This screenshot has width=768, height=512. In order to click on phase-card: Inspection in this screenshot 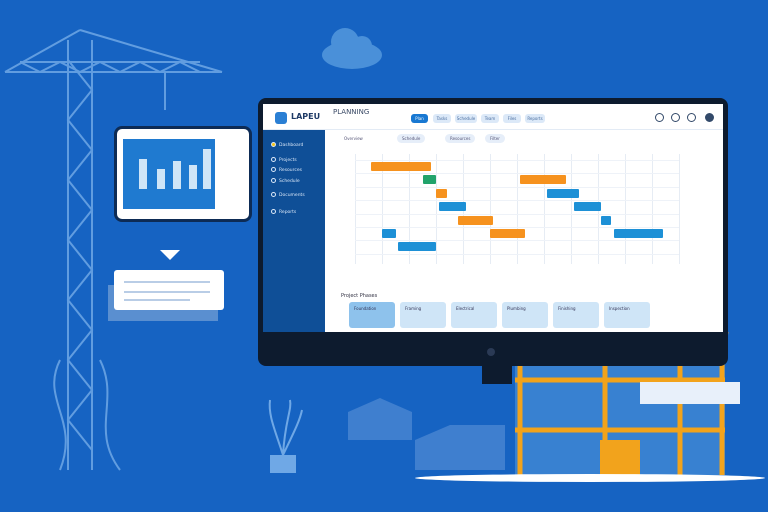, I will do `click(627, 315)`.